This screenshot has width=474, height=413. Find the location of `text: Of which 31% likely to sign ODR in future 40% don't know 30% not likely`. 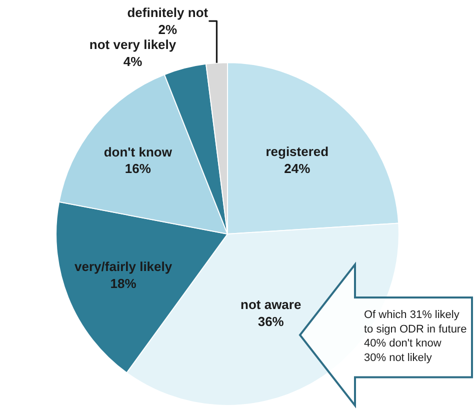

text: Of which 31% likely to sign ODR in future 40% don't know 30% not likely is located at coordinates (415, 336).